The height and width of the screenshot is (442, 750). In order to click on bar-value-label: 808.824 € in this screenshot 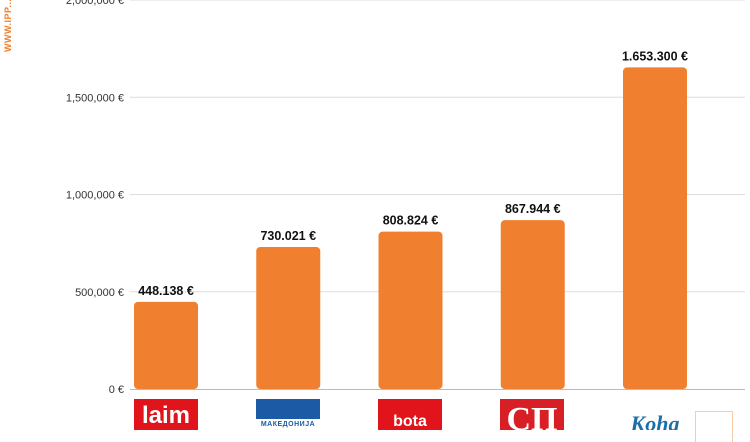, I will do `click(411, 221)`.